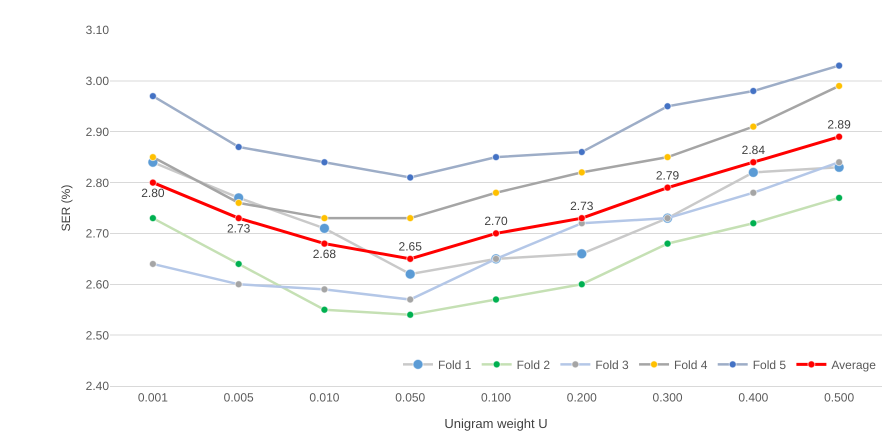 This screenshot has width=892, height=446. I want to click on y-tick-label: 2.50, so click(98, 335).